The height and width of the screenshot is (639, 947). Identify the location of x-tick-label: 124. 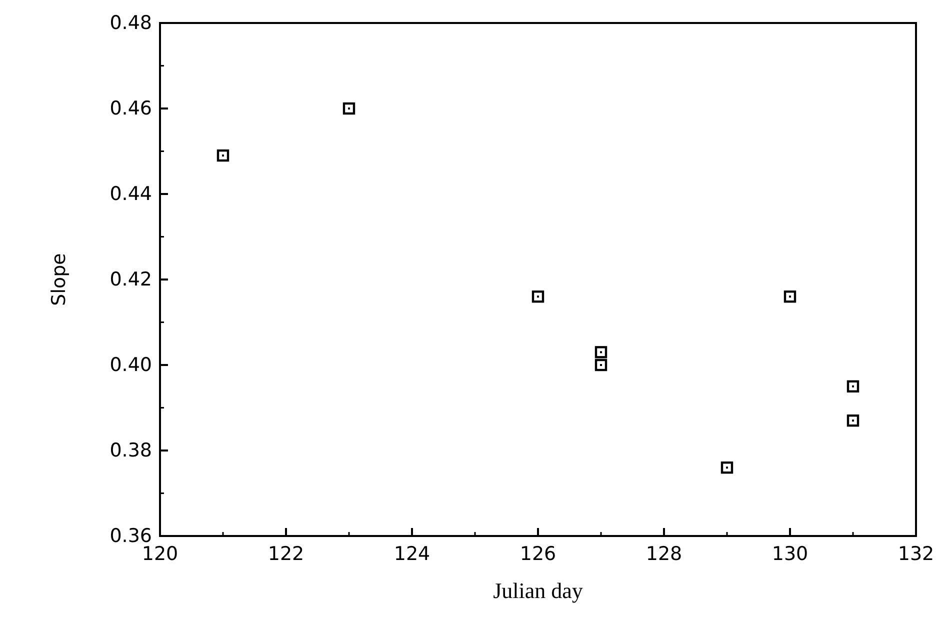
(412, 554).